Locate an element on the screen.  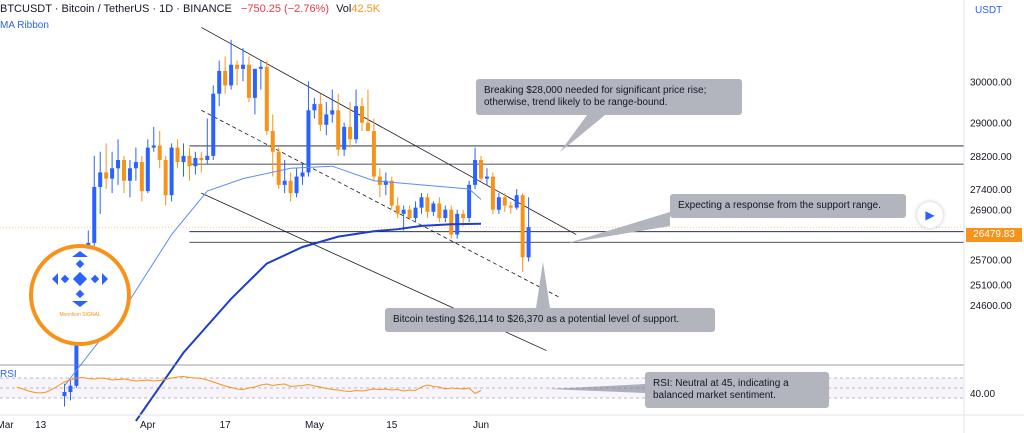
rsi-line is located at coordinates (249, 385).